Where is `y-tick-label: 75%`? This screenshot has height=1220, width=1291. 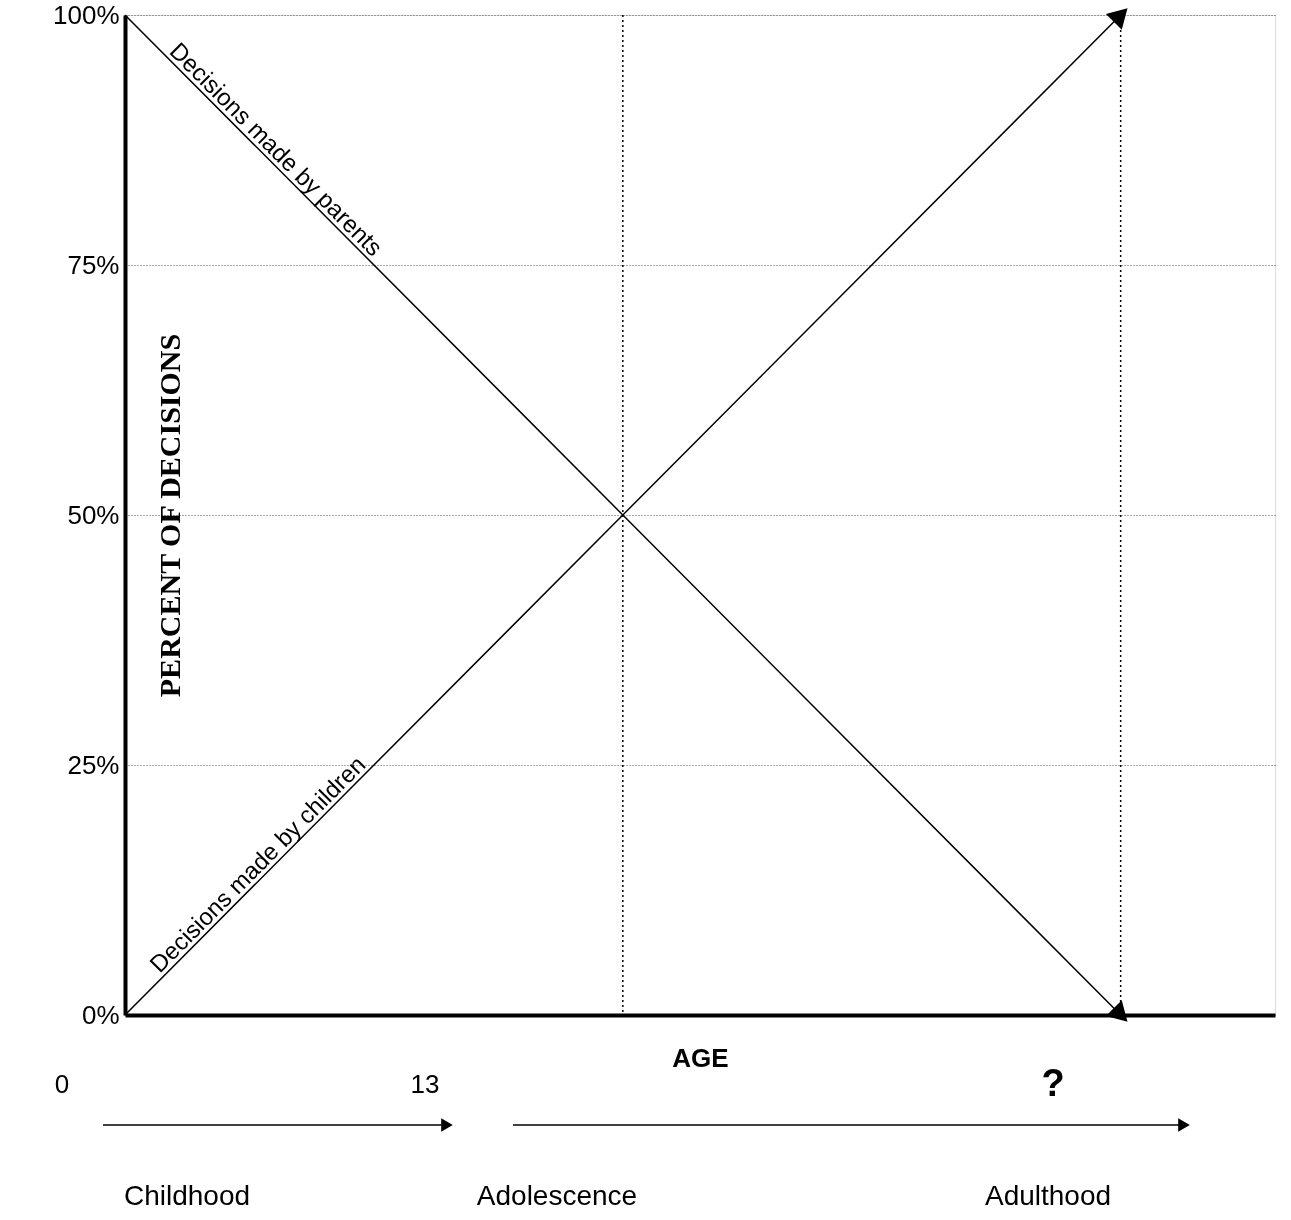 y-tick-label: 75% is located at coordinates (93, 264).